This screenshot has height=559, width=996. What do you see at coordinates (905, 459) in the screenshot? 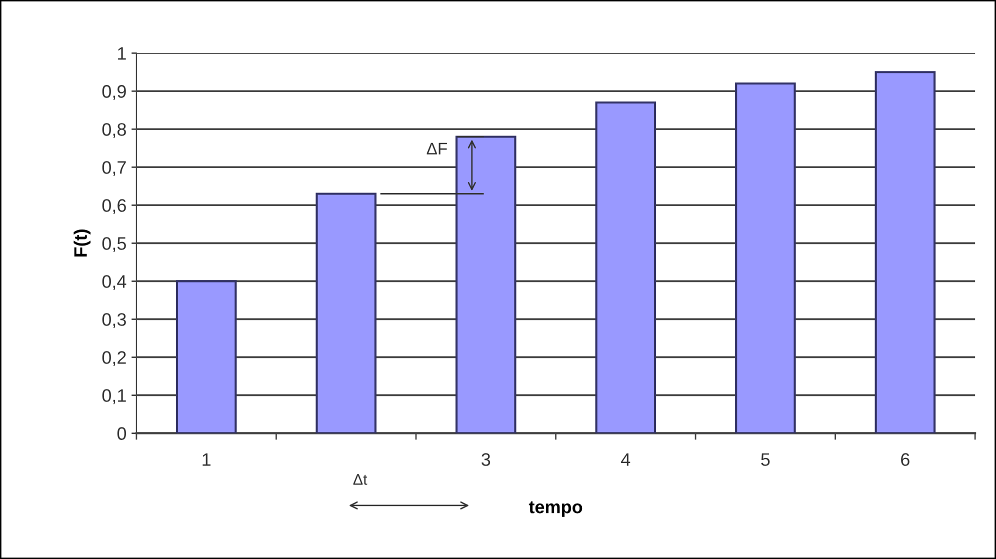
I see `x-tick-label: 6` at bounding box center [905, 459].